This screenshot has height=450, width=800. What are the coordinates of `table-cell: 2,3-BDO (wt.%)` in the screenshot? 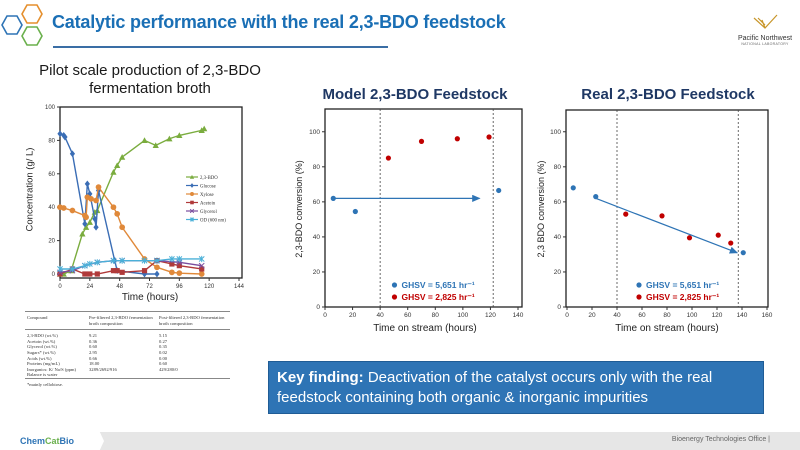 It's located at (42, 336).